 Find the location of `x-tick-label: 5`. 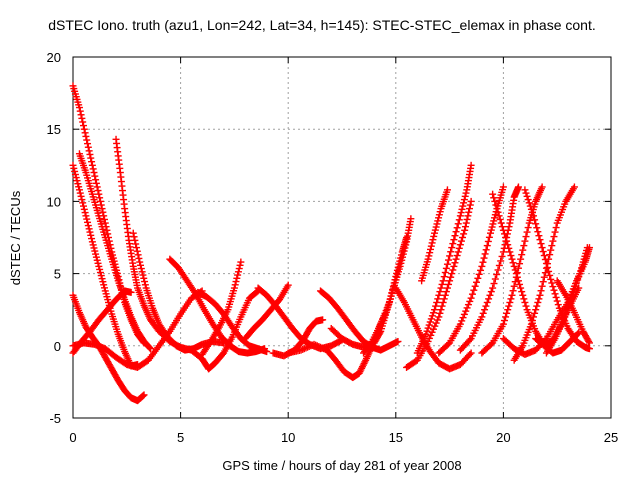

x-tick-label: 5 is located at coordinates (180, 437).